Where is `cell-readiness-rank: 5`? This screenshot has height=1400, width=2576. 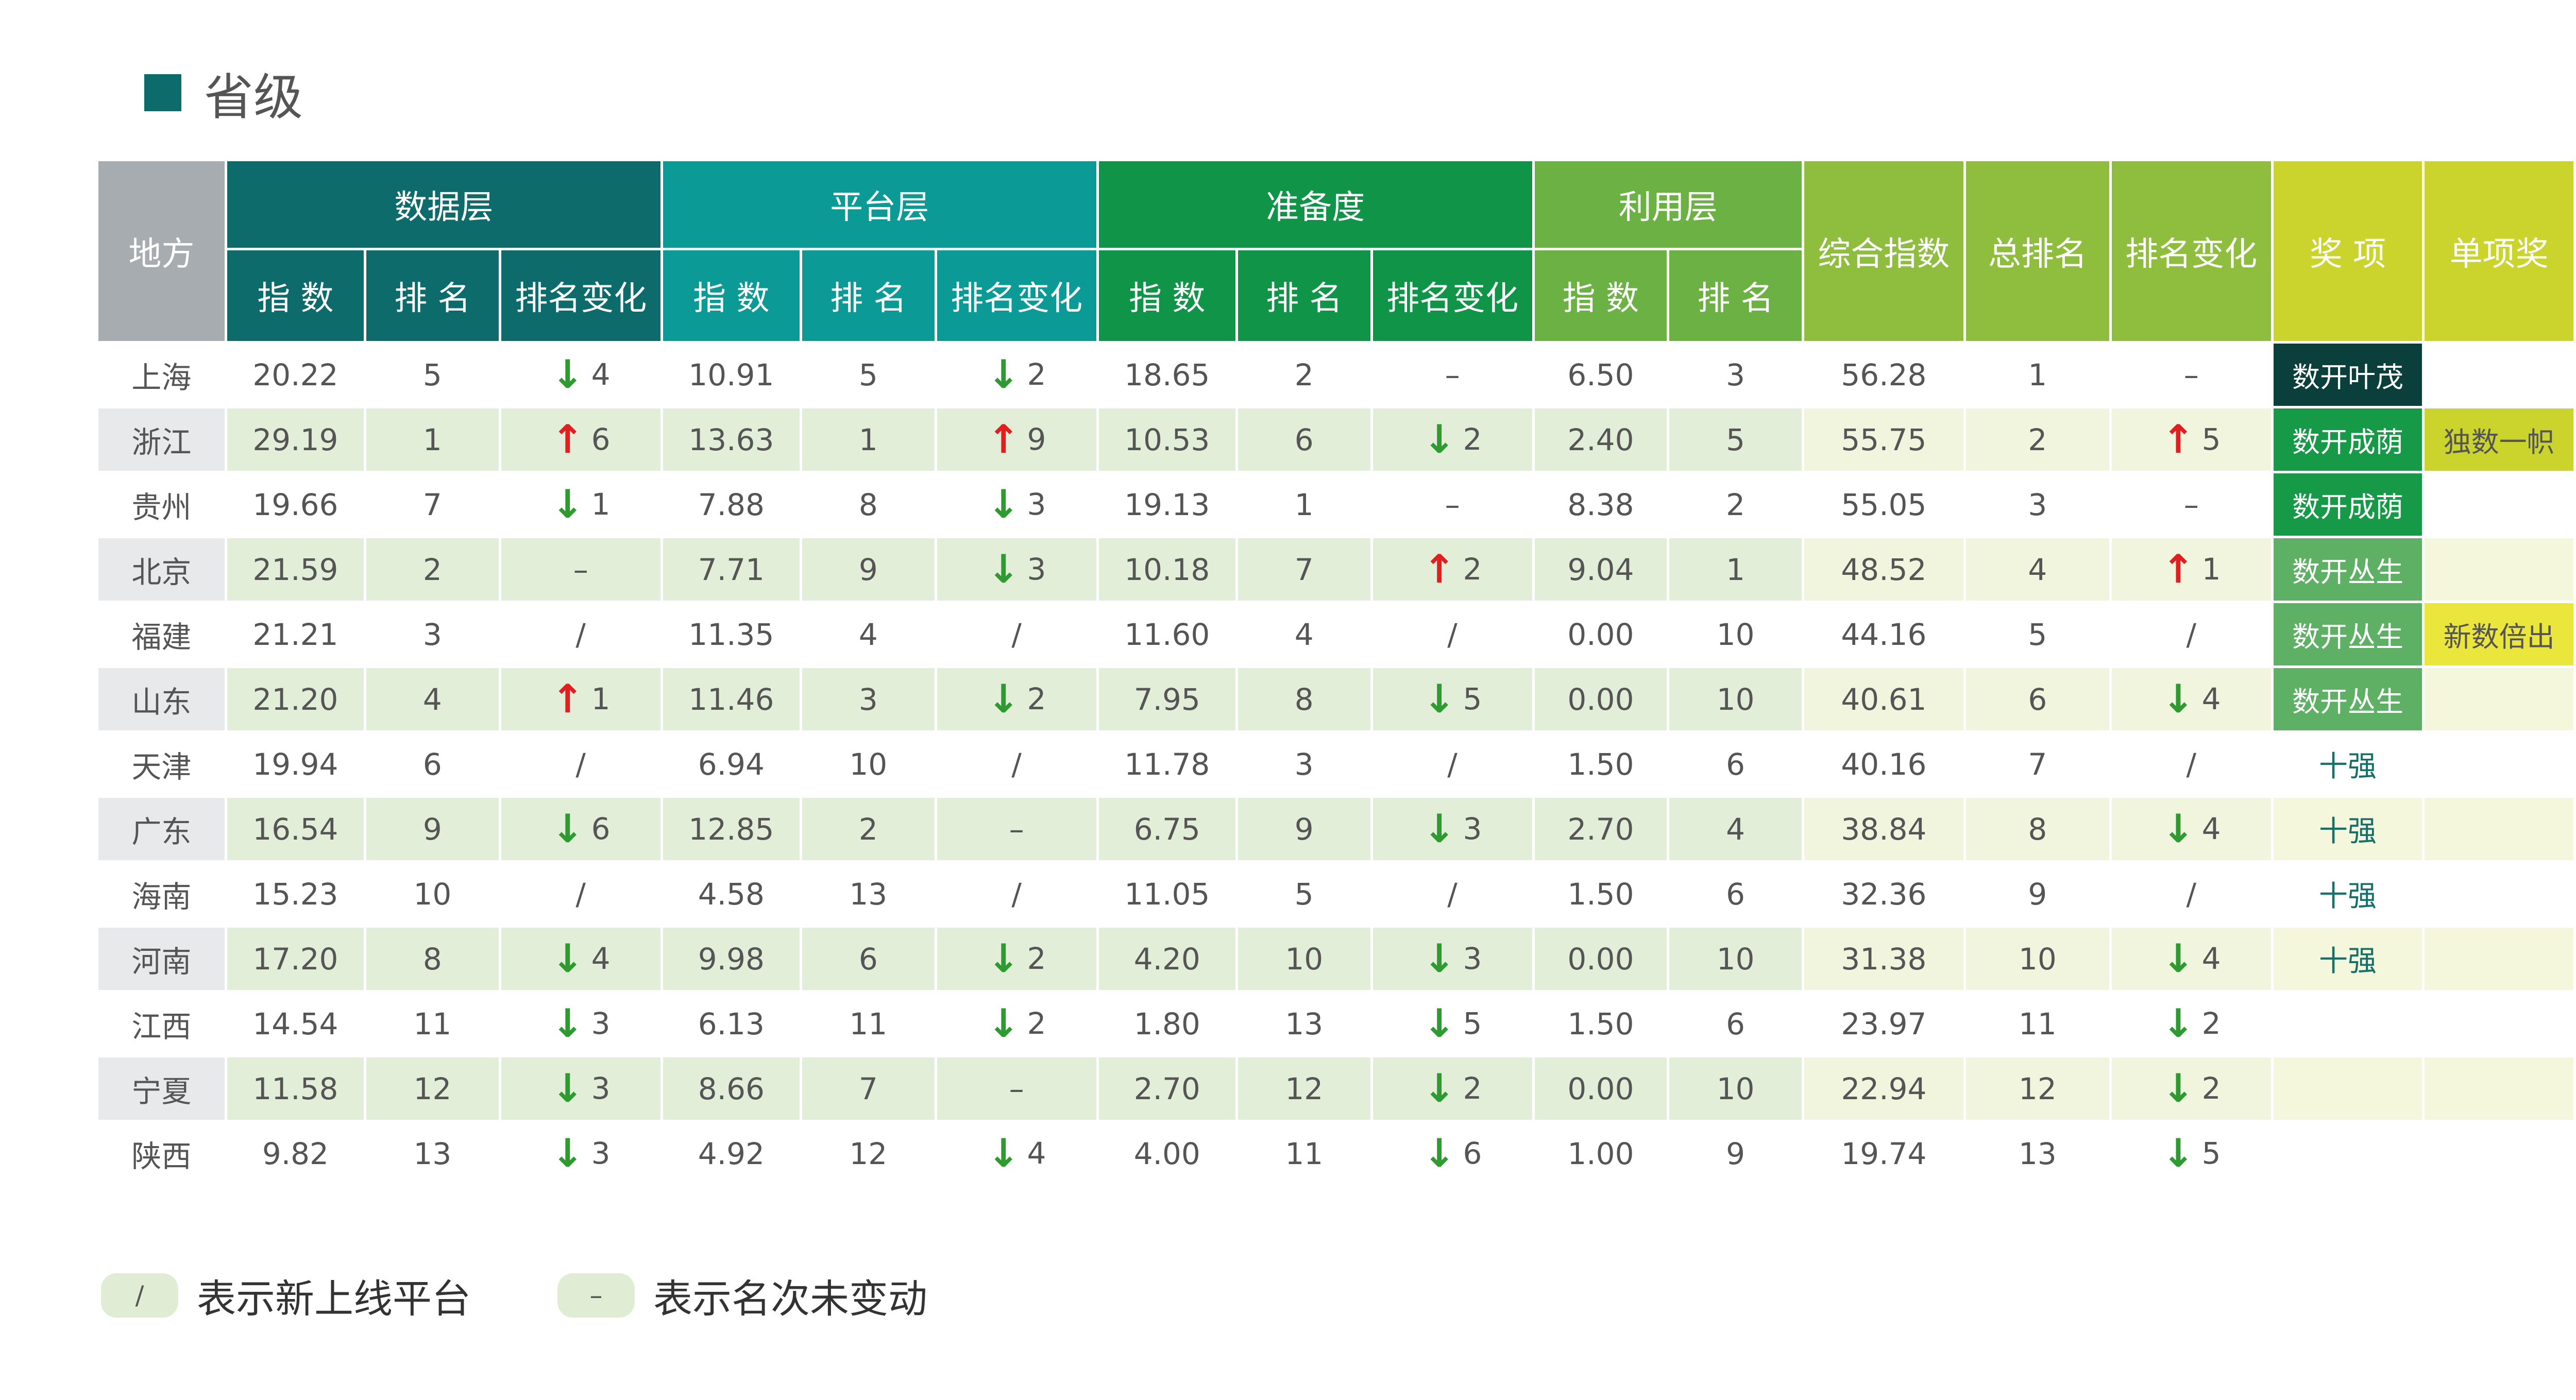
cell-readiness-rank: 5 is located at coordinates (1304, 894).